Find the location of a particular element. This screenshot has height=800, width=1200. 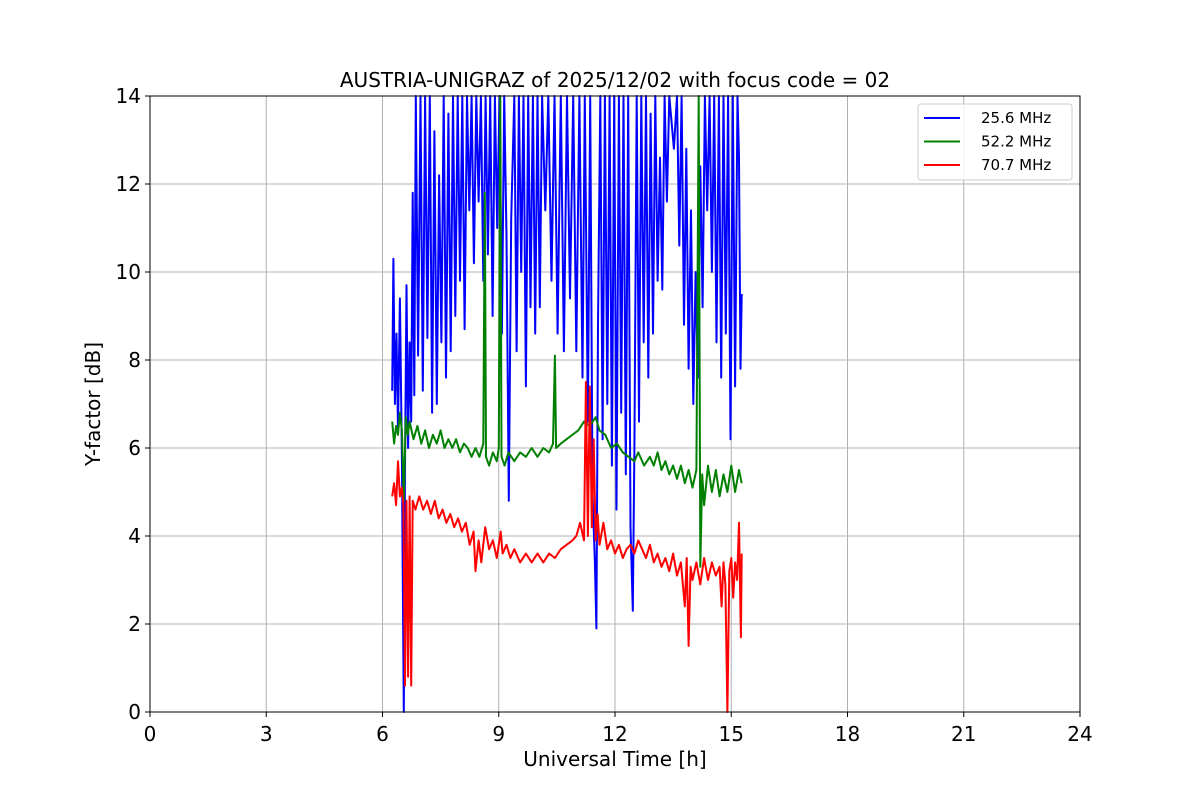

legend-items: 25.6 MHz 52.2 MHz 70.7 MHz is located at coordinates (987, 141).